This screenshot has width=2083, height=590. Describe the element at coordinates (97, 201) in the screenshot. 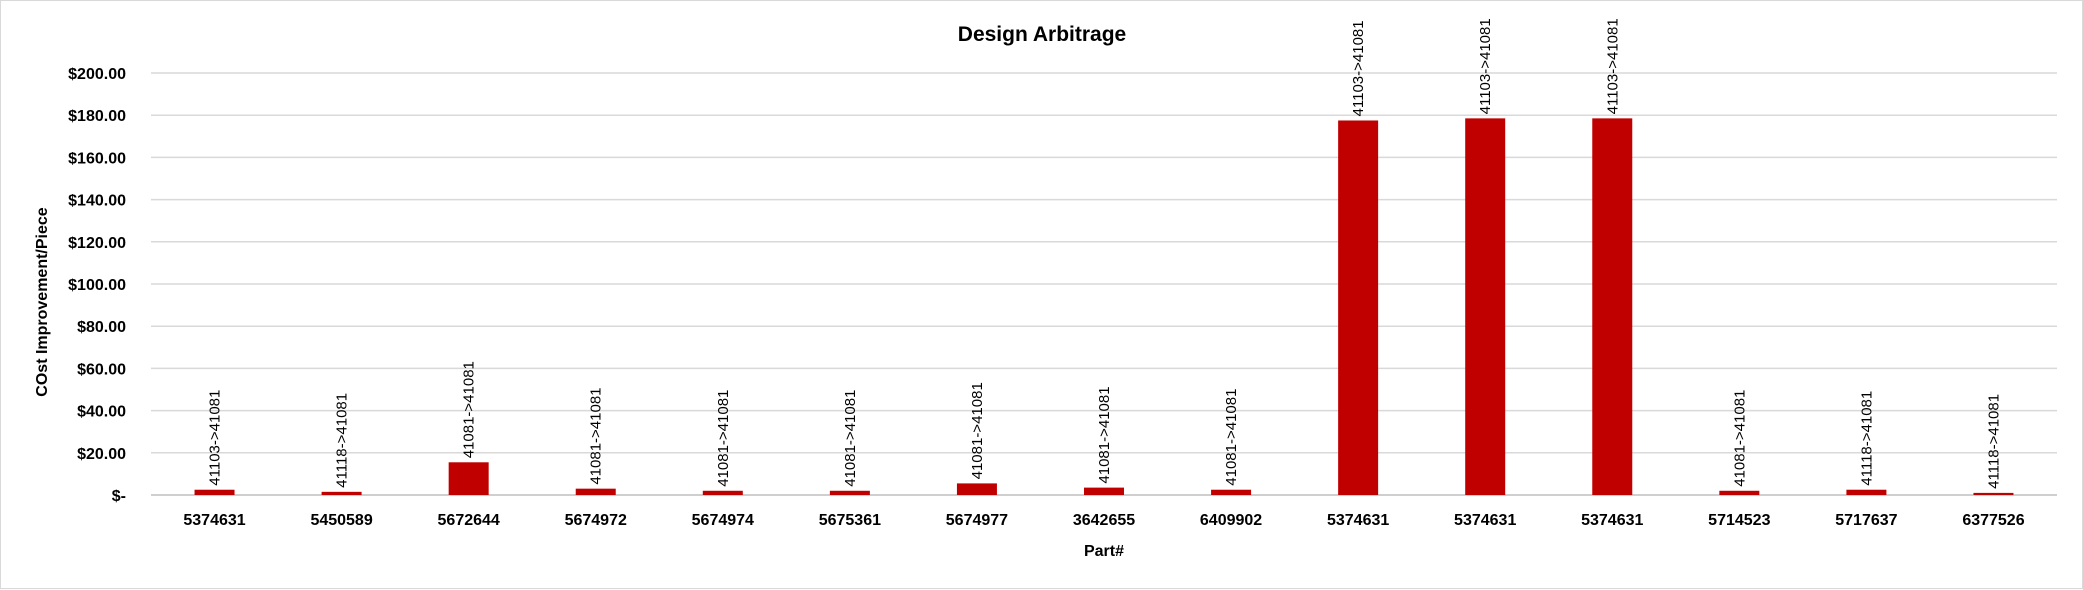

I see `y-tick-label: $140.00` at that location.